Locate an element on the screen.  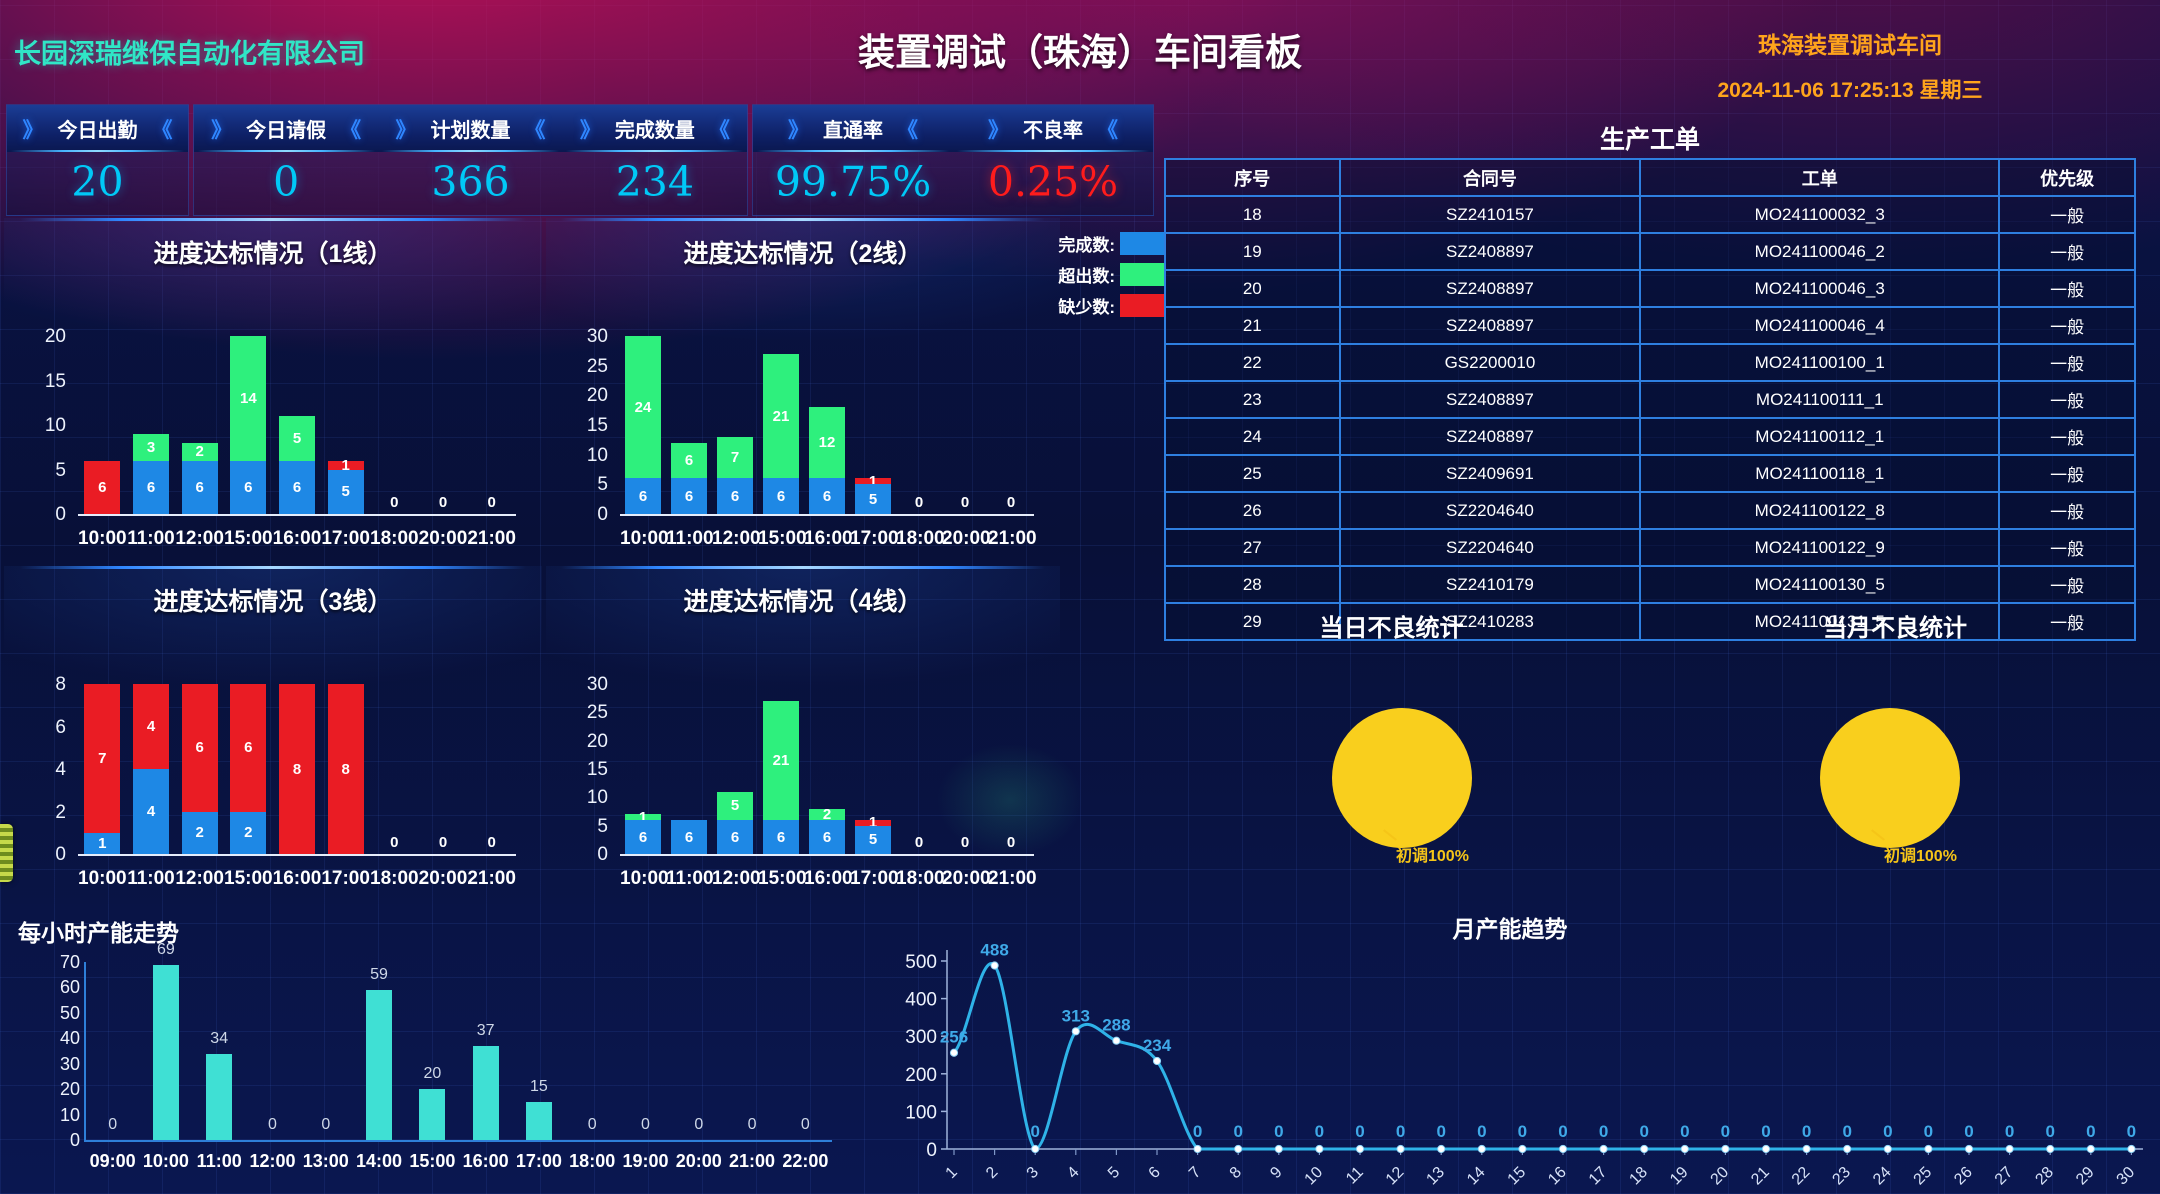
table-row: 25 SZ2409691 MO241100118_1 一般 is located at coordinates (1650, 473).